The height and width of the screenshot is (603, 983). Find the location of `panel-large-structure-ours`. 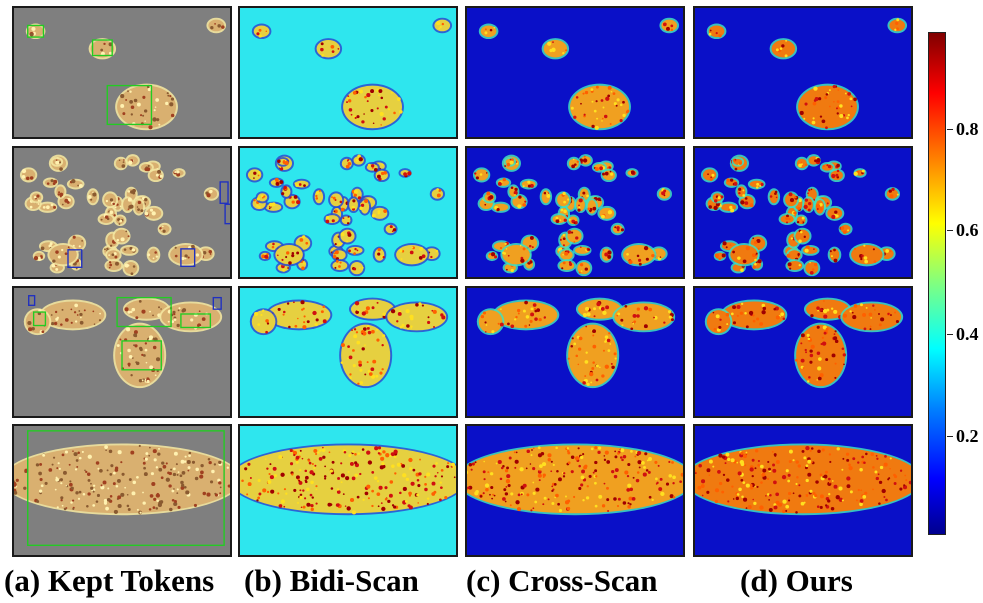

panel-large-structure-ours is located at coordinates (803, 490).